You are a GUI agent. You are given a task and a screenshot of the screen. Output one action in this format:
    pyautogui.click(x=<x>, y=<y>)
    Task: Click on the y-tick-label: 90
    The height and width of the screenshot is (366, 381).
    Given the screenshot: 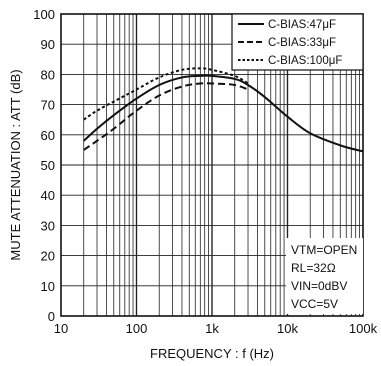 What is the action you would take?
    pyautogui.click(x=48, y=44)
    